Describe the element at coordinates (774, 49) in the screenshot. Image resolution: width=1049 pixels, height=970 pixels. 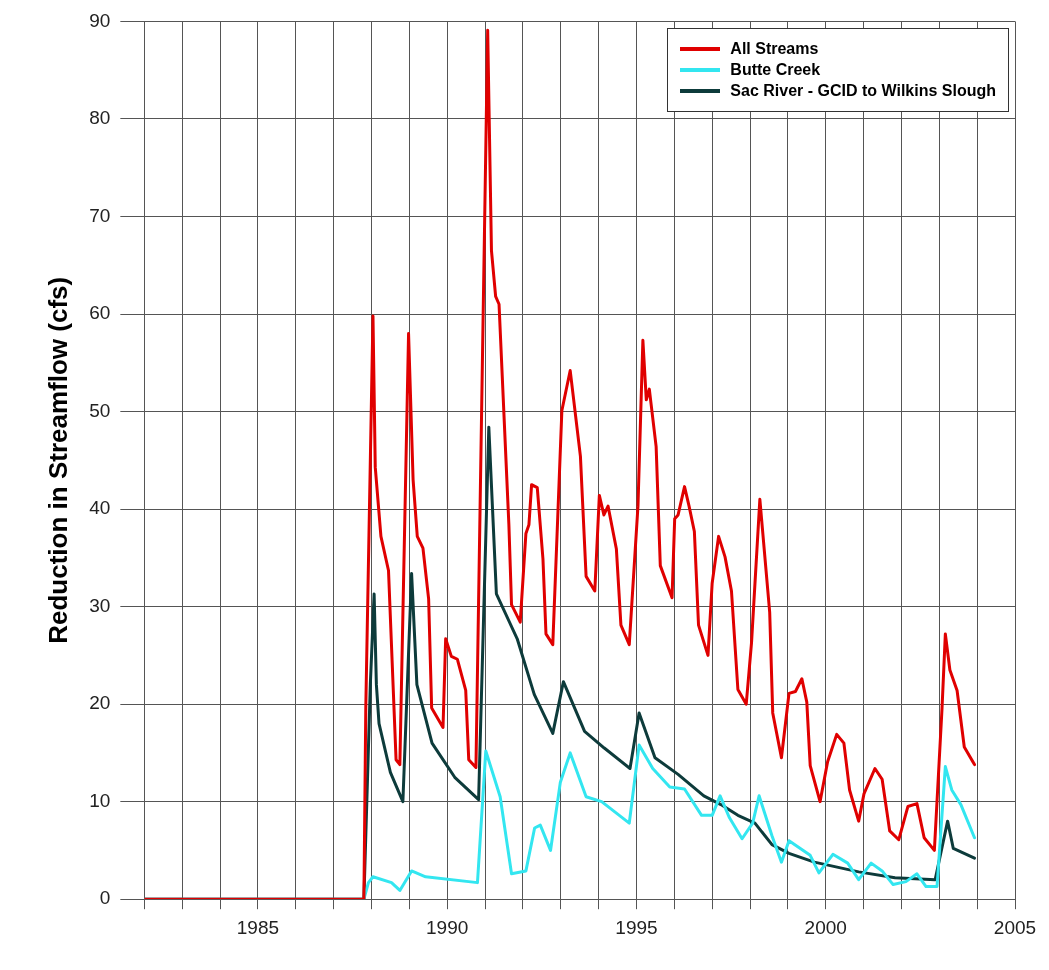
I see `legend-label: All Streams` at that location.